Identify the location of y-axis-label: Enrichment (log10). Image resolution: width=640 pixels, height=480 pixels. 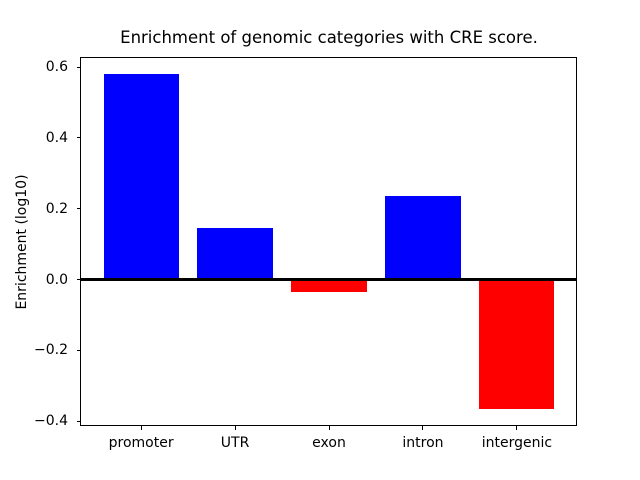
(22, 242).